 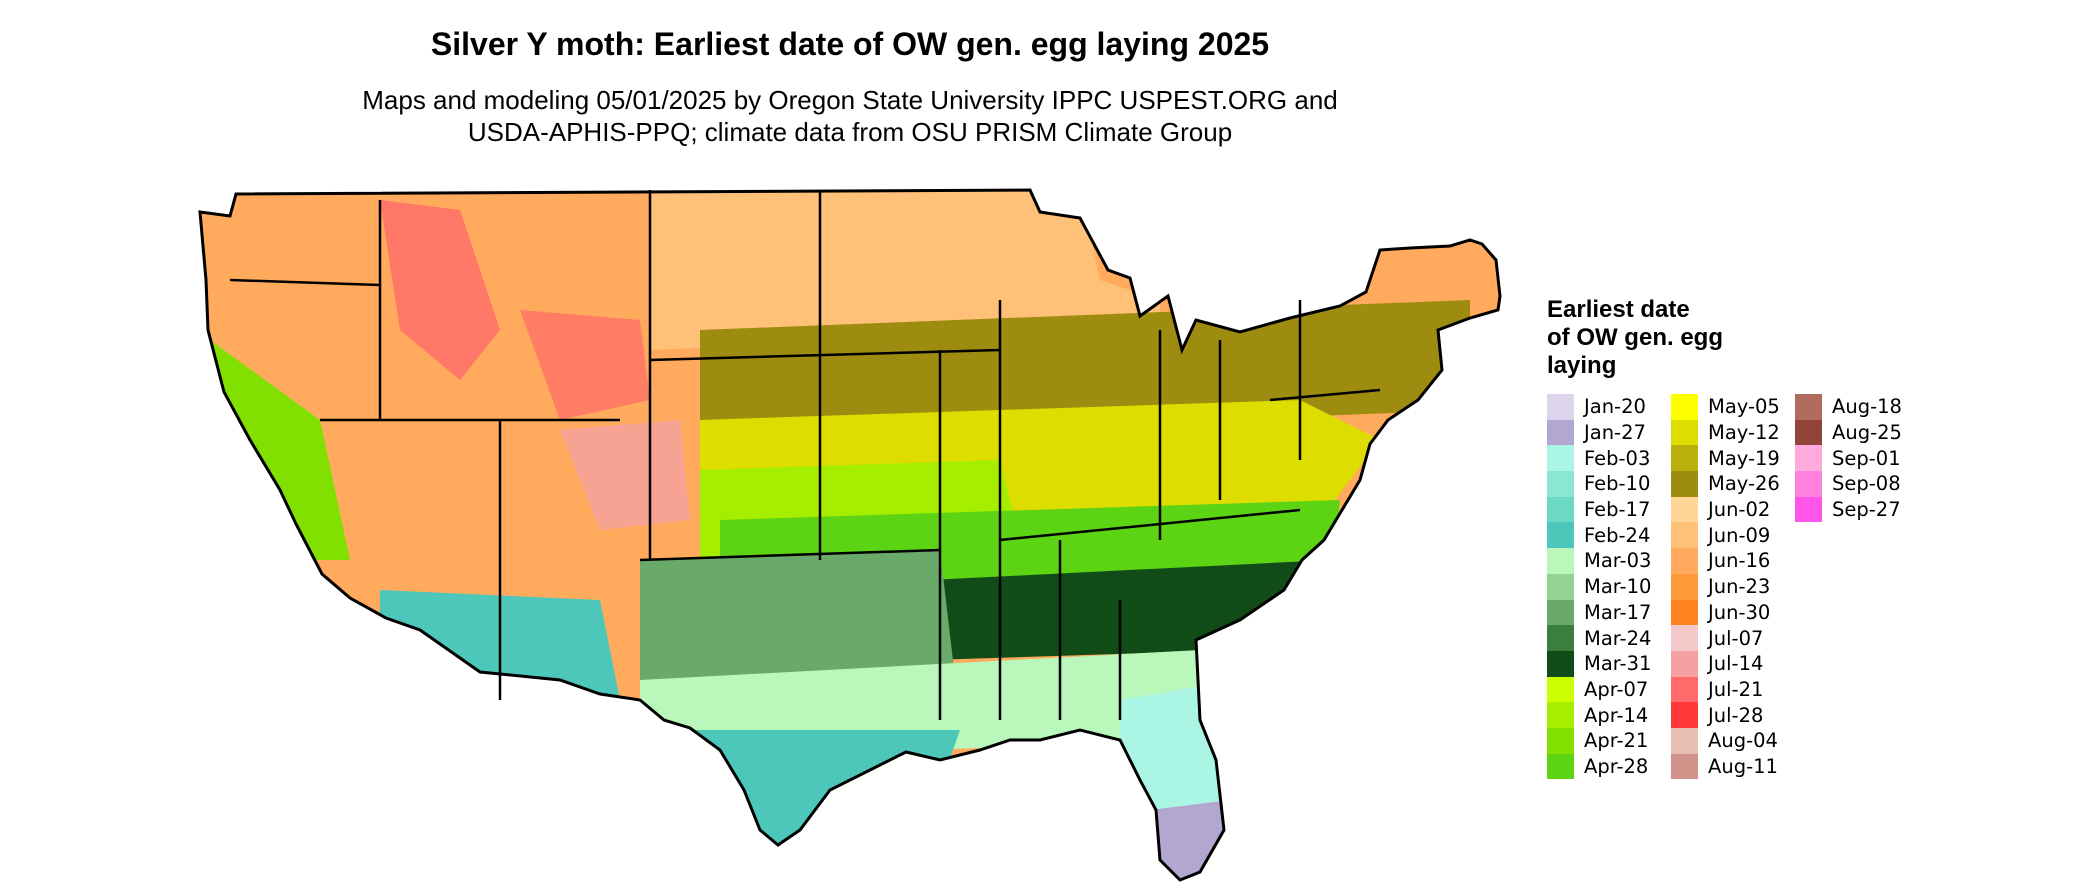 What do you see at coordinates (1615, 433) in the screenshot?
I see `legend-label: Jan-27` at bounding box center [1615, 433].